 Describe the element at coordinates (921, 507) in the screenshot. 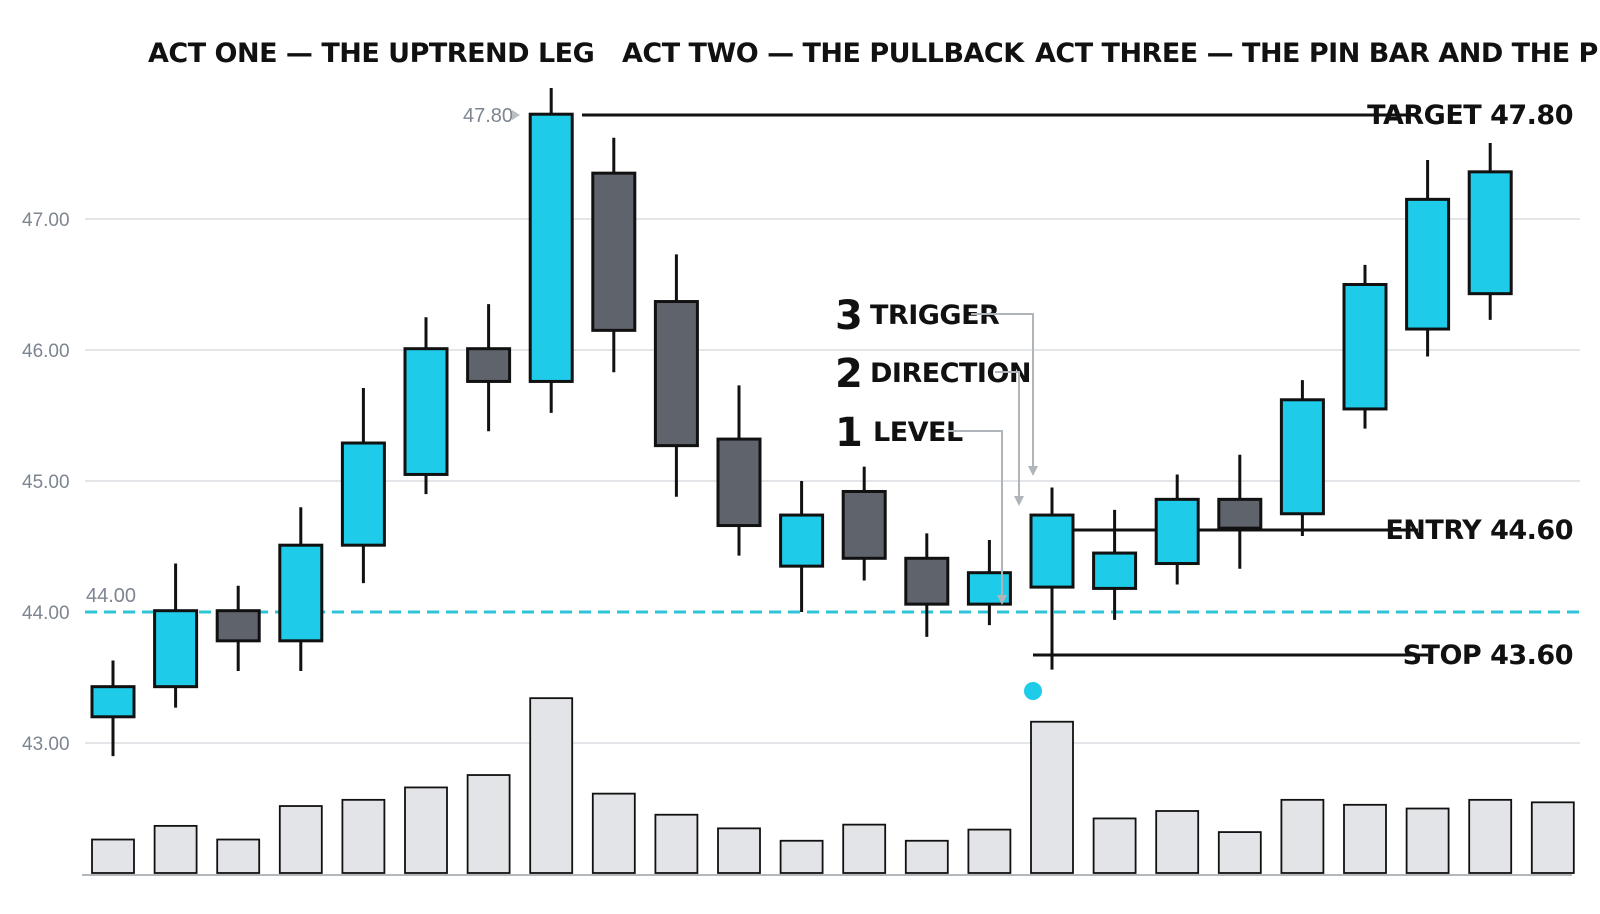

I see `step-level: 1 LEVEL` at that location.